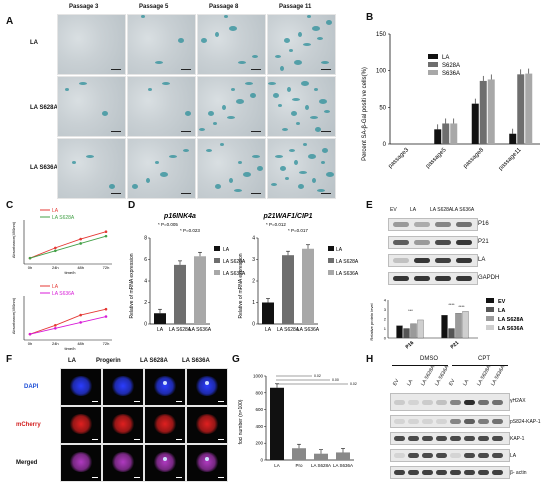 The width and height of the screenshot is (550, 492). I want to click on x-tick-label: 72h, so click(106, 267).